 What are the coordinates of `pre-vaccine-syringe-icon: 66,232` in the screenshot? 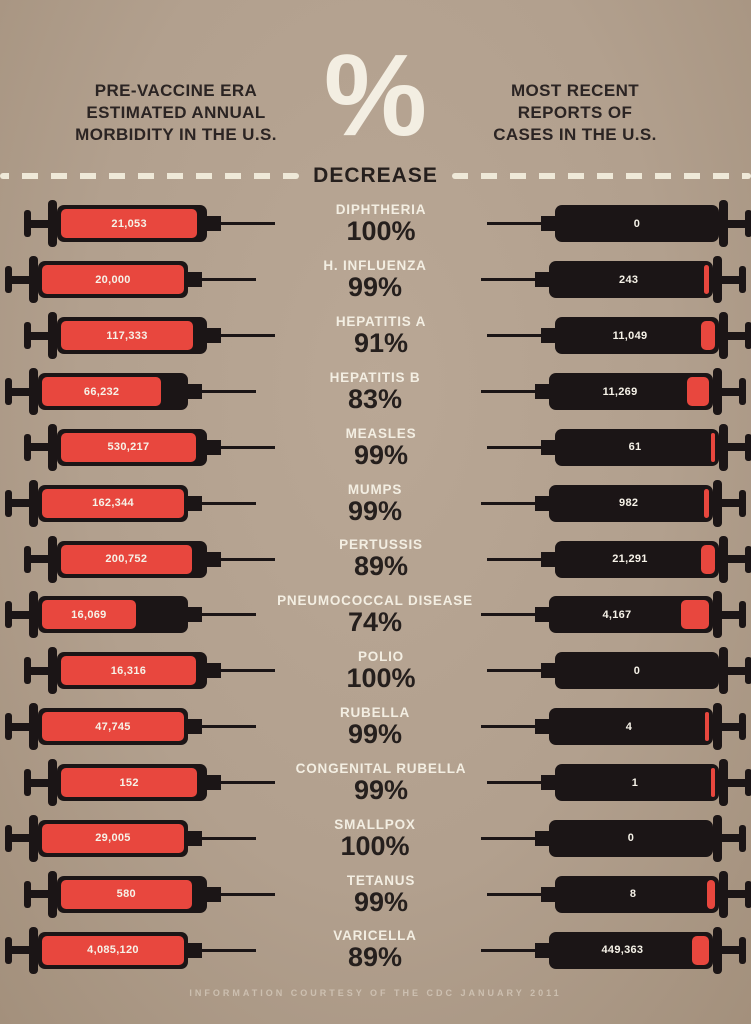 It's located at (130, 391).